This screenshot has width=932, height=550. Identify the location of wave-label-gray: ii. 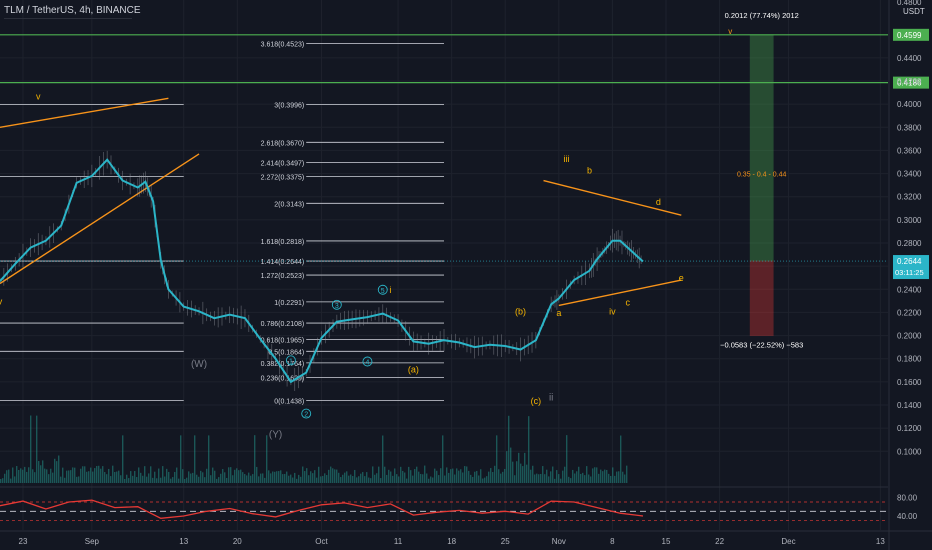
(551, 397).